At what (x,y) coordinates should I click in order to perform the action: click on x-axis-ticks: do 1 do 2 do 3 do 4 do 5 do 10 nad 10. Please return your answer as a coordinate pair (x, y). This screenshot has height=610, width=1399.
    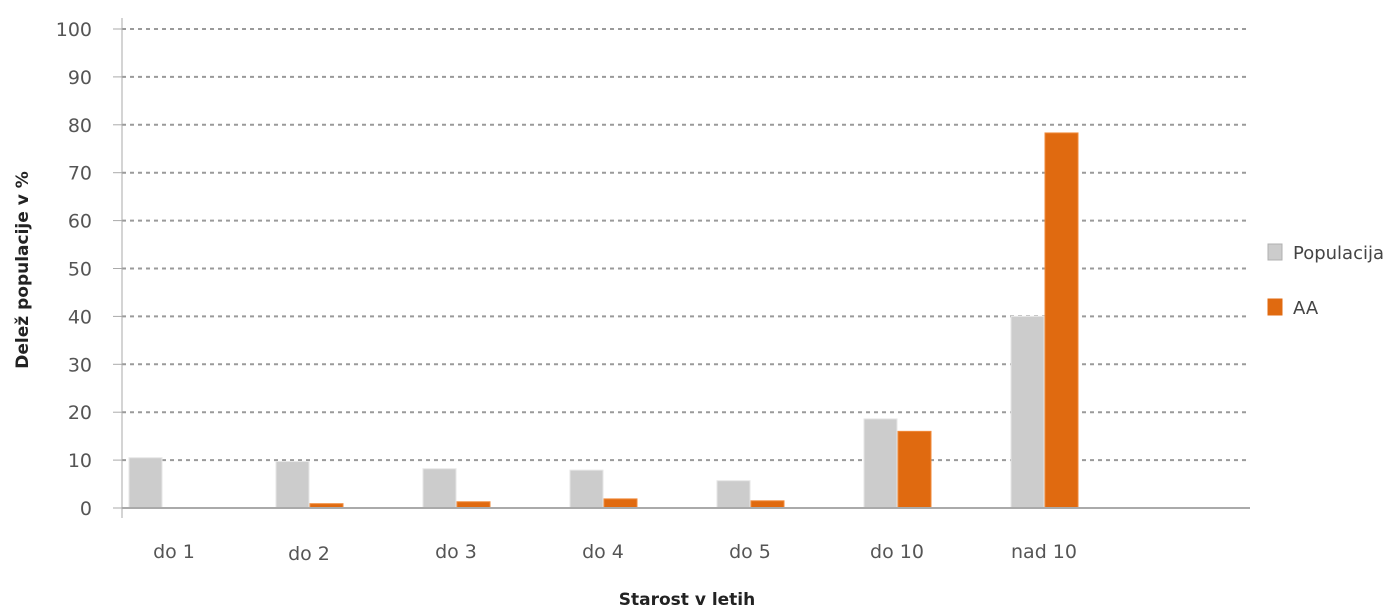
    Looking at the image, I should click on (615, 553).